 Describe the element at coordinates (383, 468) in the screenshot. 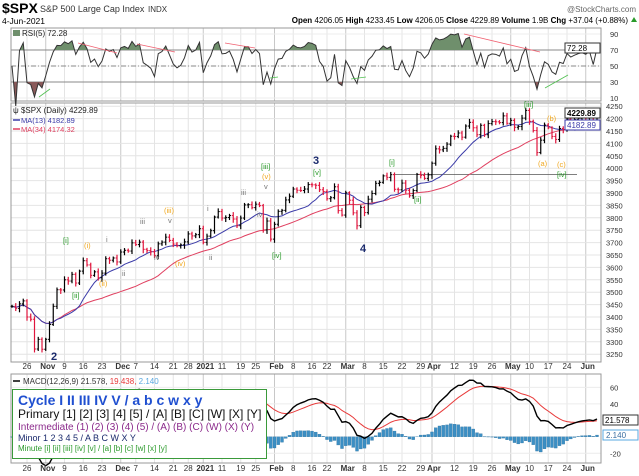

I see `date-tick-label: 15` at that location.